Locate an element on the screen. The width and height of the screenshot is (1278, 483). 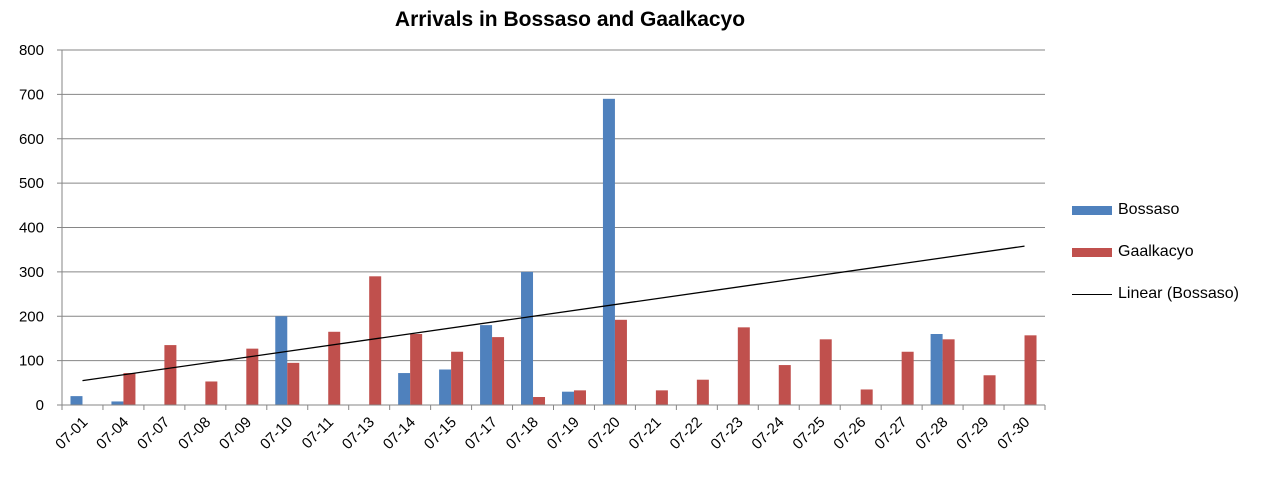
x-tick-label: 07-24 is located at coordinates (767, 433).